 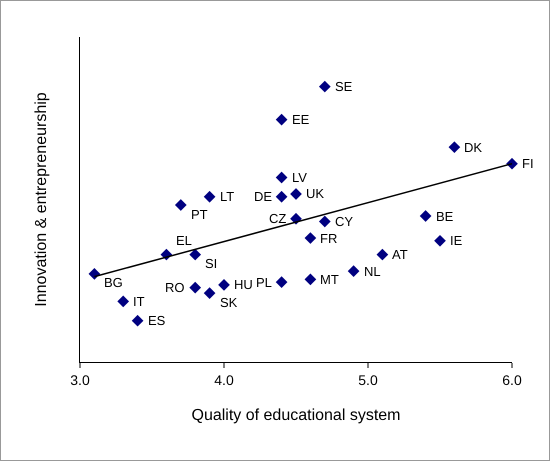 What do you see at coordinates (456, 240) in the screenshot?
I see `annotation: IE` at bounding box center [456, 240].